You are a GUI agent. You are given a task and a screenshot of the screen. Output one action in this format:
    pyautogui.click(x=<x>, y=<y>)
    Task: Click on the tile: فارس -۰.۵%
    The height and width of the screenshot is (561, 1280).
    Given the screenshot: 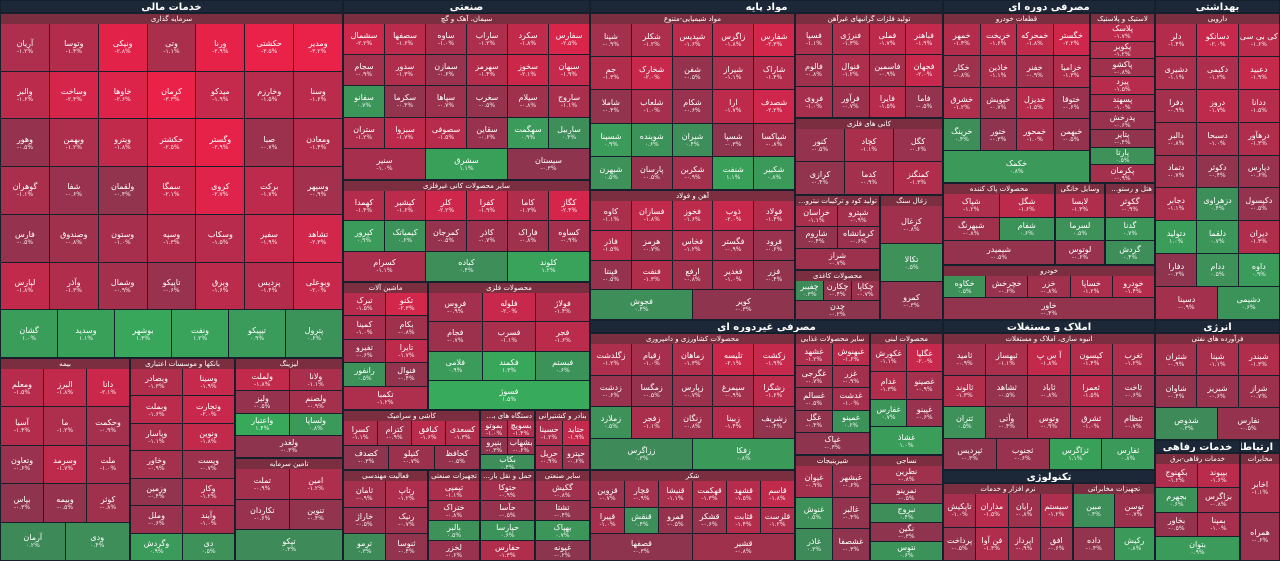 What is the action you would take?
    pyautogui.click(x=25, y=238)
    